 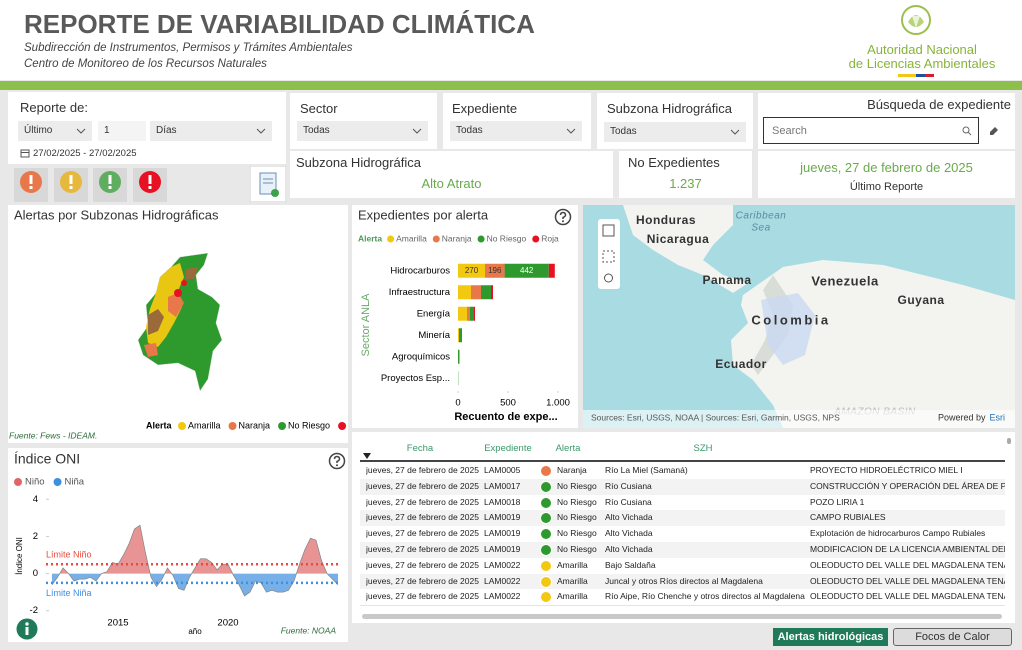 What do you see at coordinates (195, 631) in the screenshot?
I see `x-axis-label: año` at bounding box center [195, 631].